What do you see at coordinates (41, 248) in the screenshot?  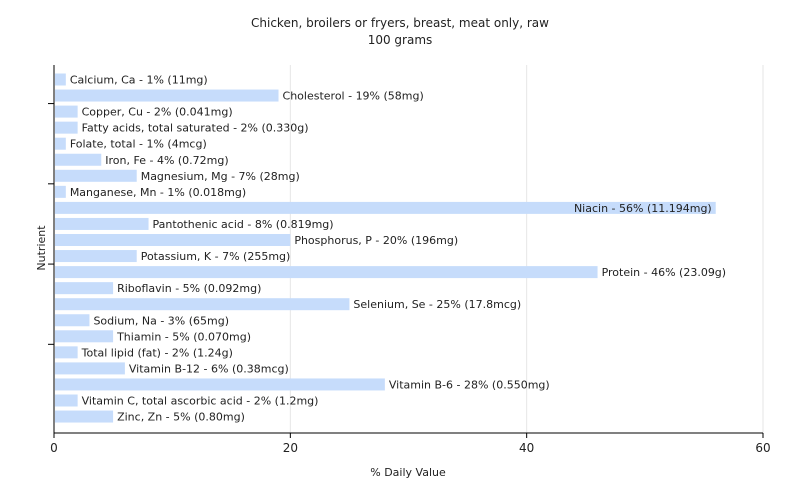 I see `y-axis-label: Nutrient` at bounding box center [41, 248].